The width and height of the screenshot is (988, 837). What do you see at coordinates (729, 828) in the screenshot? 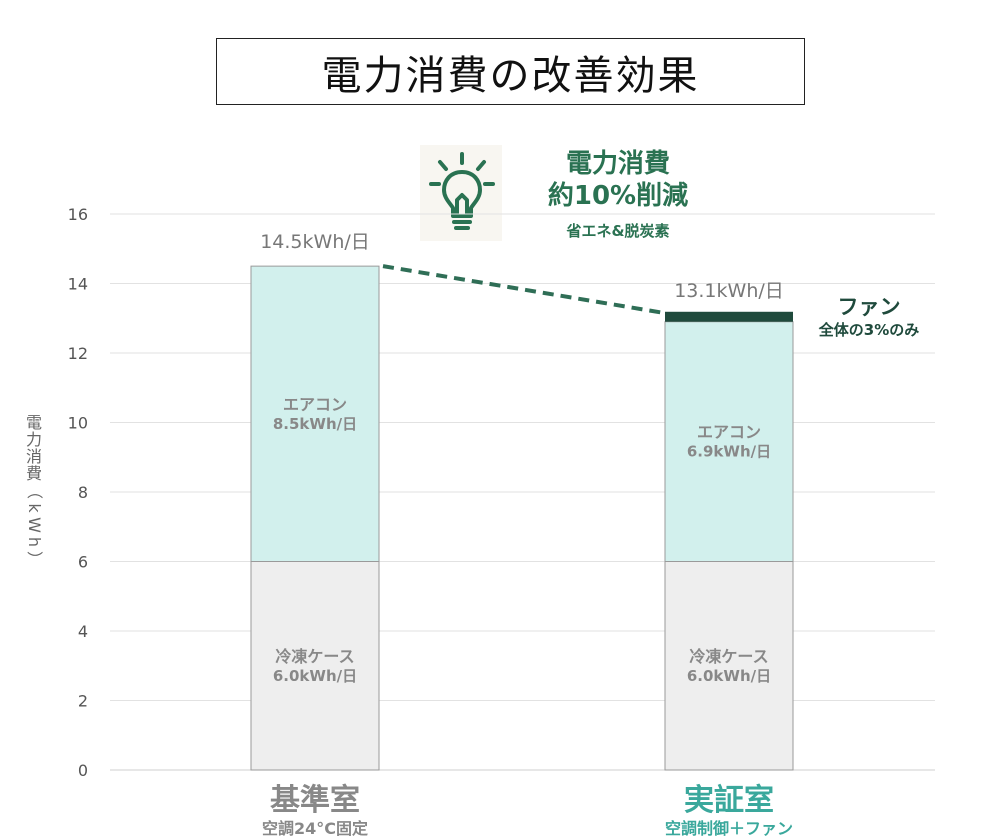
I see `category-subtitle: 空調制御＋ファン` at bounding box center [729, 828].